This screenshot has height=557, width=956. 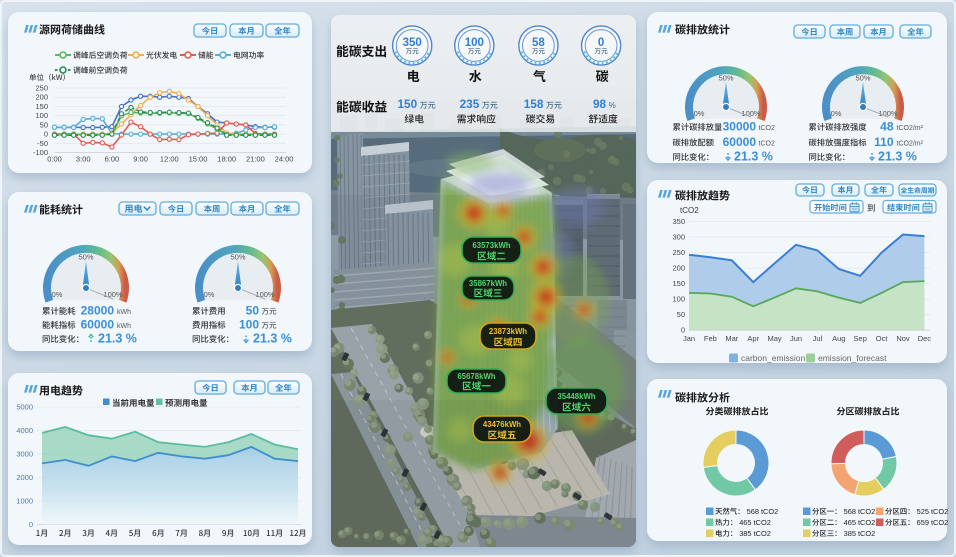 I want to click on svg-text: carbon_emission, so click(x=773, y=358).